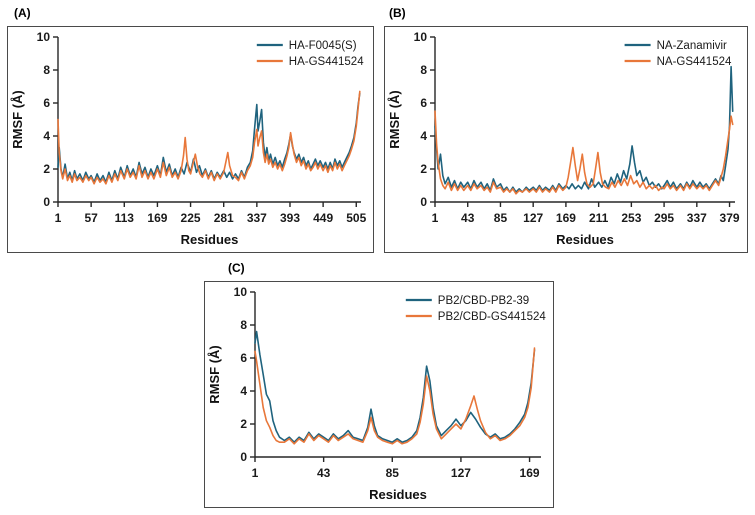 The width and height of the screenshot is (755, 515). Describe the element at coordinates (397, 13) in the screenshot. I see `panel-b-label: (B)` at that location.